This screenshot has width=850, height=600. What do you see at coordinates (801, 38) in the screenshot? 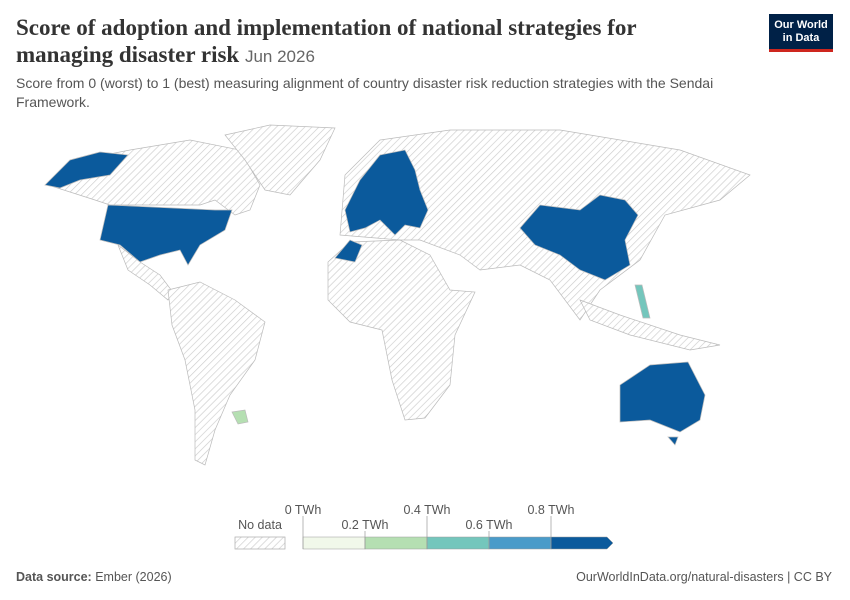
I see `logo-line: in Data` at bounding box center [801, 38].